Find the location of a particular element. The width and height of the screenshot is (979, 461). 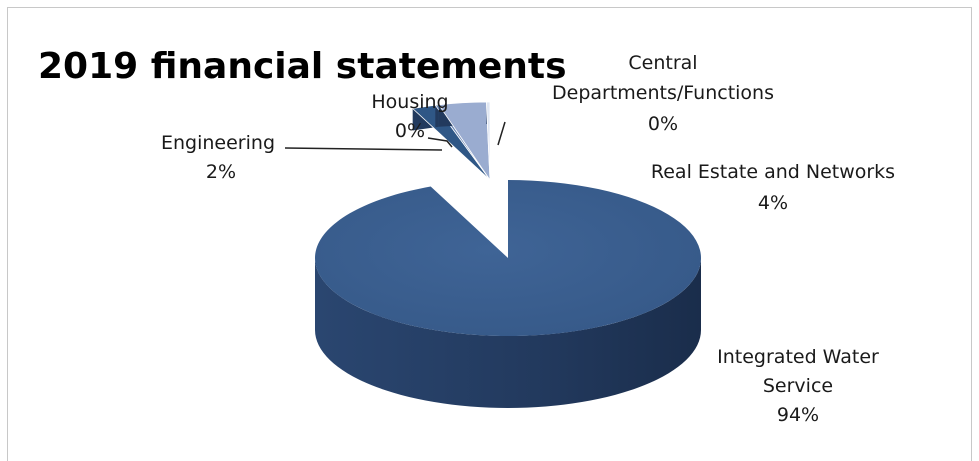

housing-leader-line is located at coordinates (440, 142).